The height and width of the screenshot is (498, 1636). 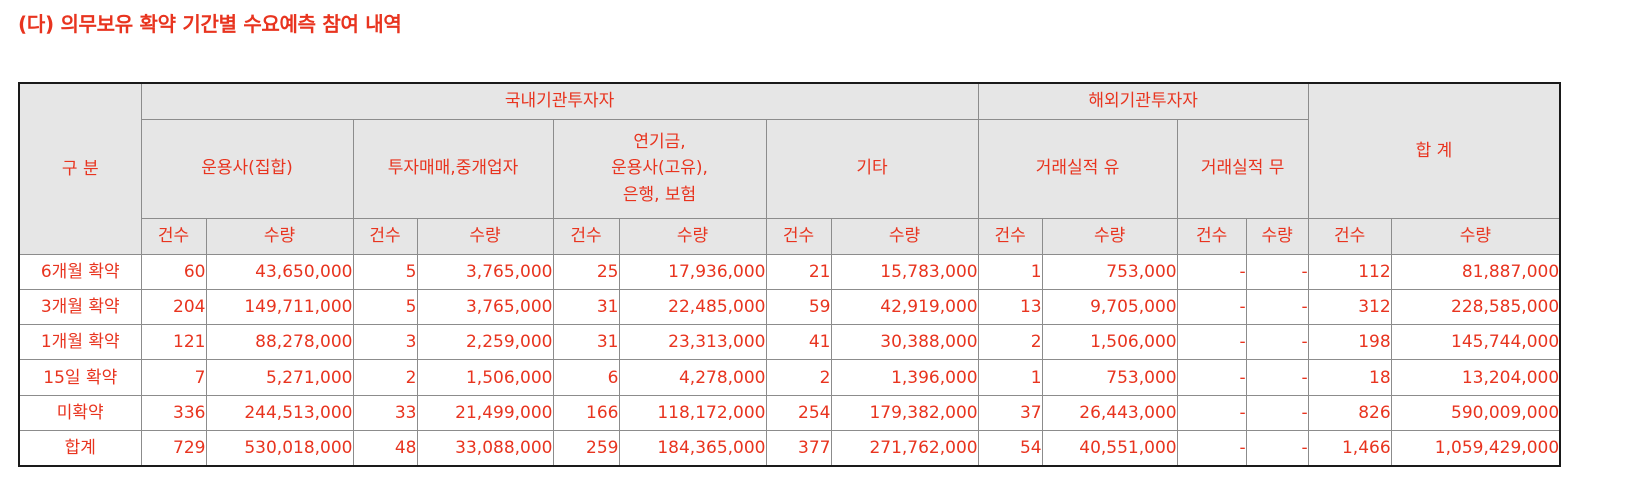 I want to click on cell-qty: 530,018,000, so click(x=279, y=448).